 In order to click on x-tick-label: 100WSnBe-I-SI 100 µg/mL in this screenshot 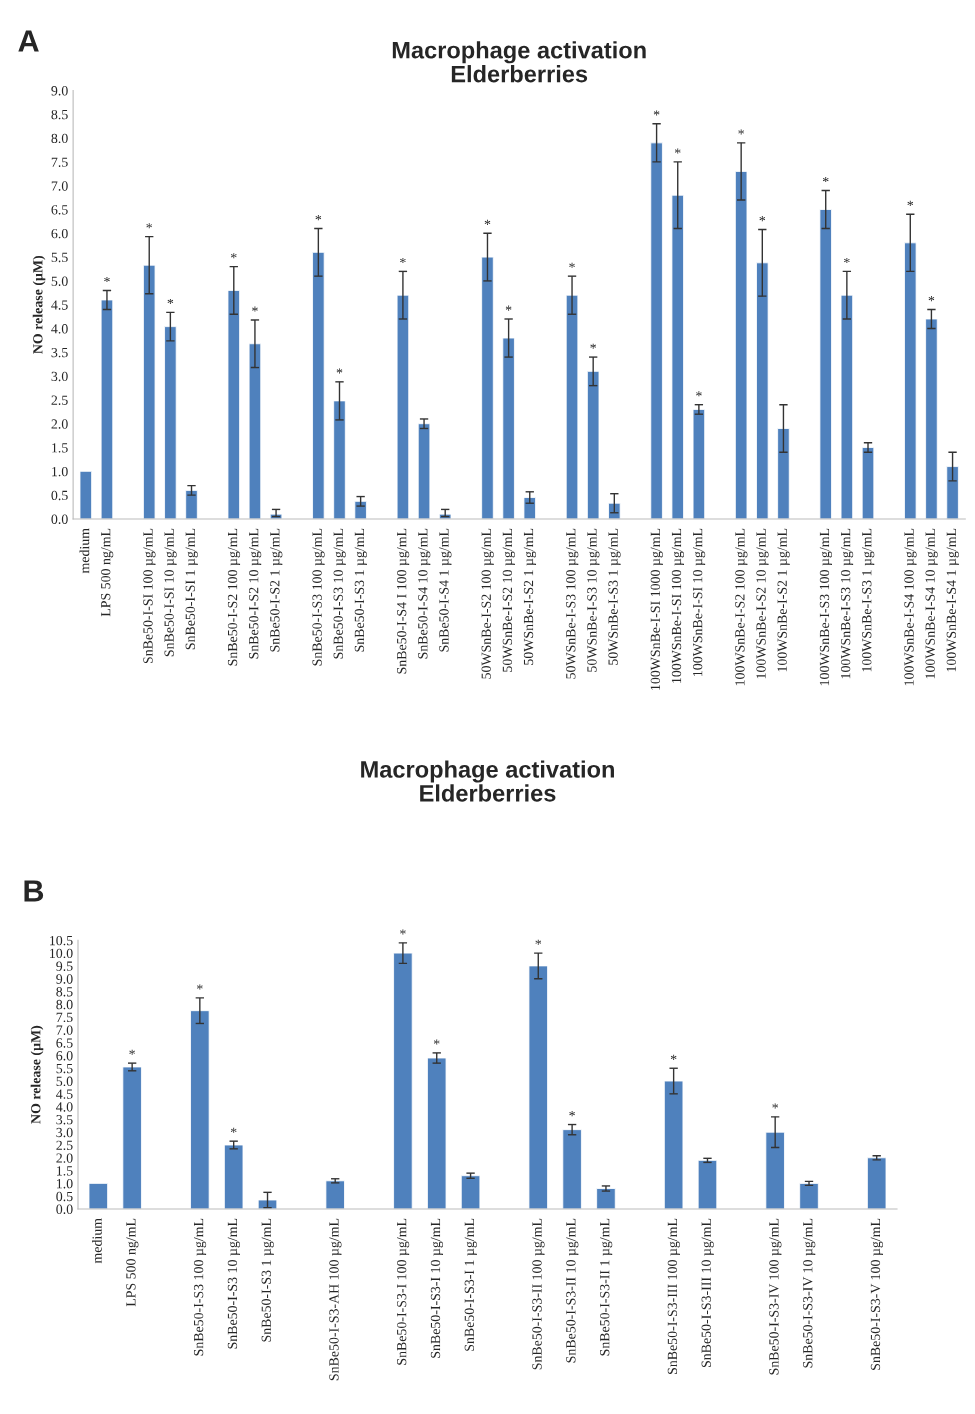, I will do `click(678, 605)`.